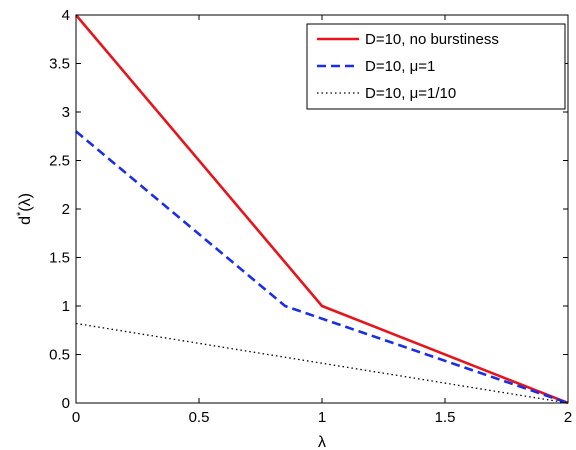  I want to click on y-tick-label: 1.5, so click(59, 258).